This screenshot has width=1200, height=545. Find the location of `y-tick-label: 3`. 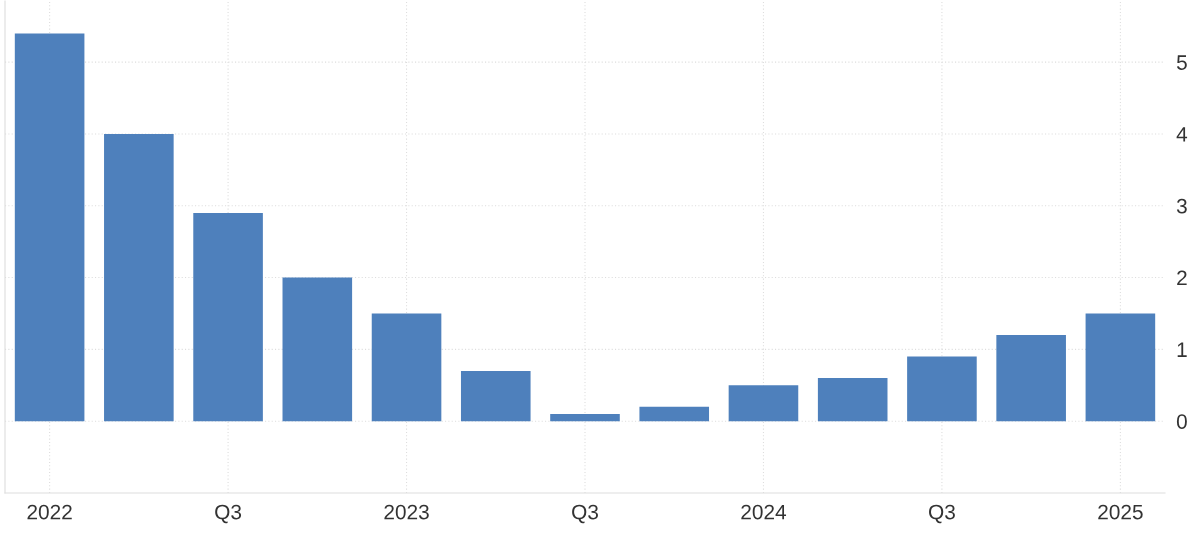

y-tick-label: 3 is located at coordinates (1181, 206).